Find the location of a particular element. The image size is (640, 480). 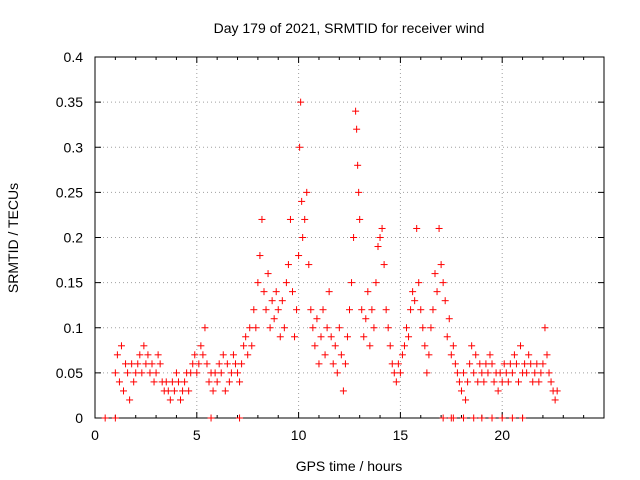

x-tick-label: 15 is located at coordinates (401, 435).